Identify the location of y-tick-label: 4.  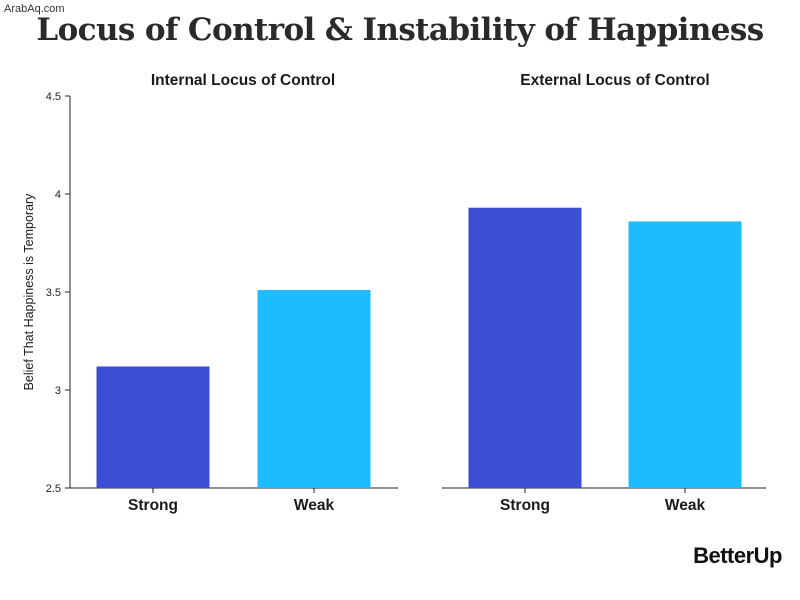
(58, 195).